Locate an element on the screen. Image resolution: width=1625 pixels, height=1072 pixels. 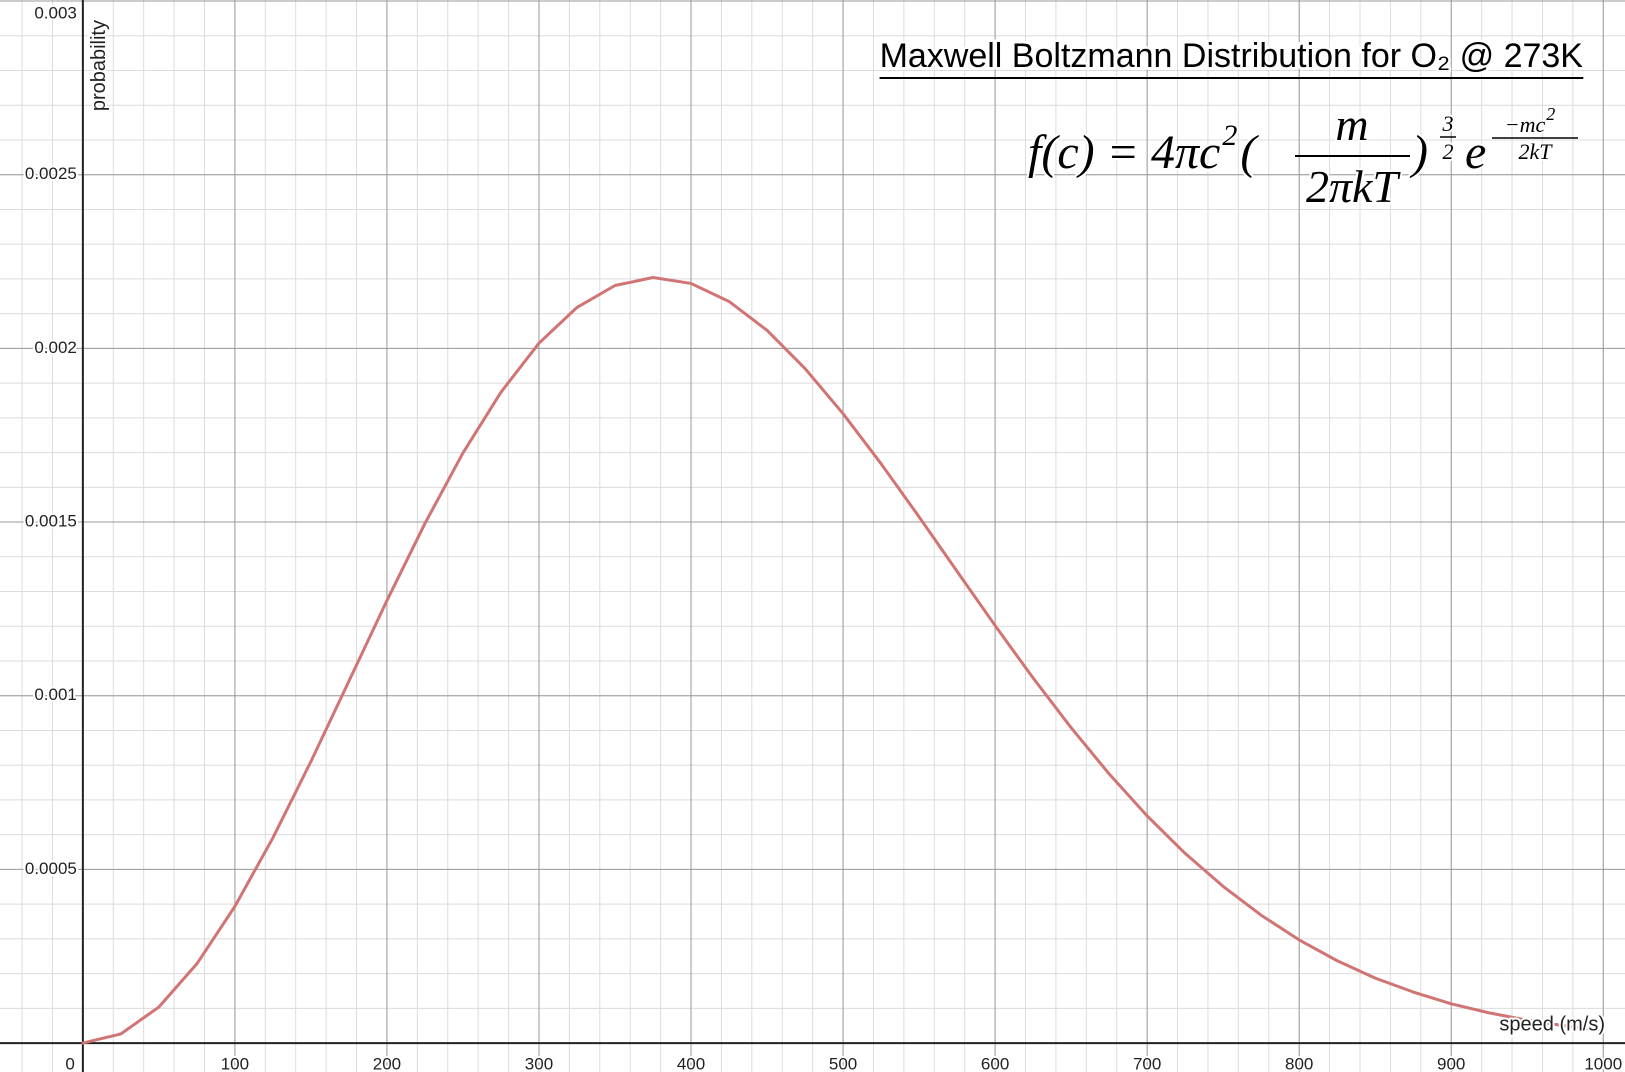
y-axis-label: probability is located at coordinates (99, 65).